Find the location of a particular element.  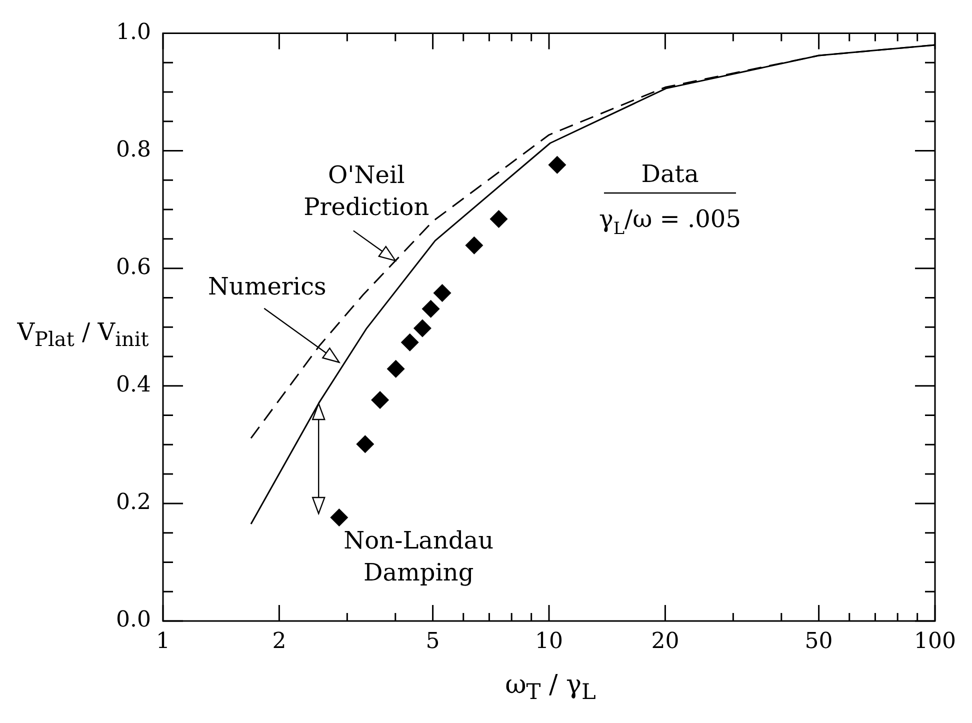

x-tick-label: 1 is located at coordinates (163, 641).